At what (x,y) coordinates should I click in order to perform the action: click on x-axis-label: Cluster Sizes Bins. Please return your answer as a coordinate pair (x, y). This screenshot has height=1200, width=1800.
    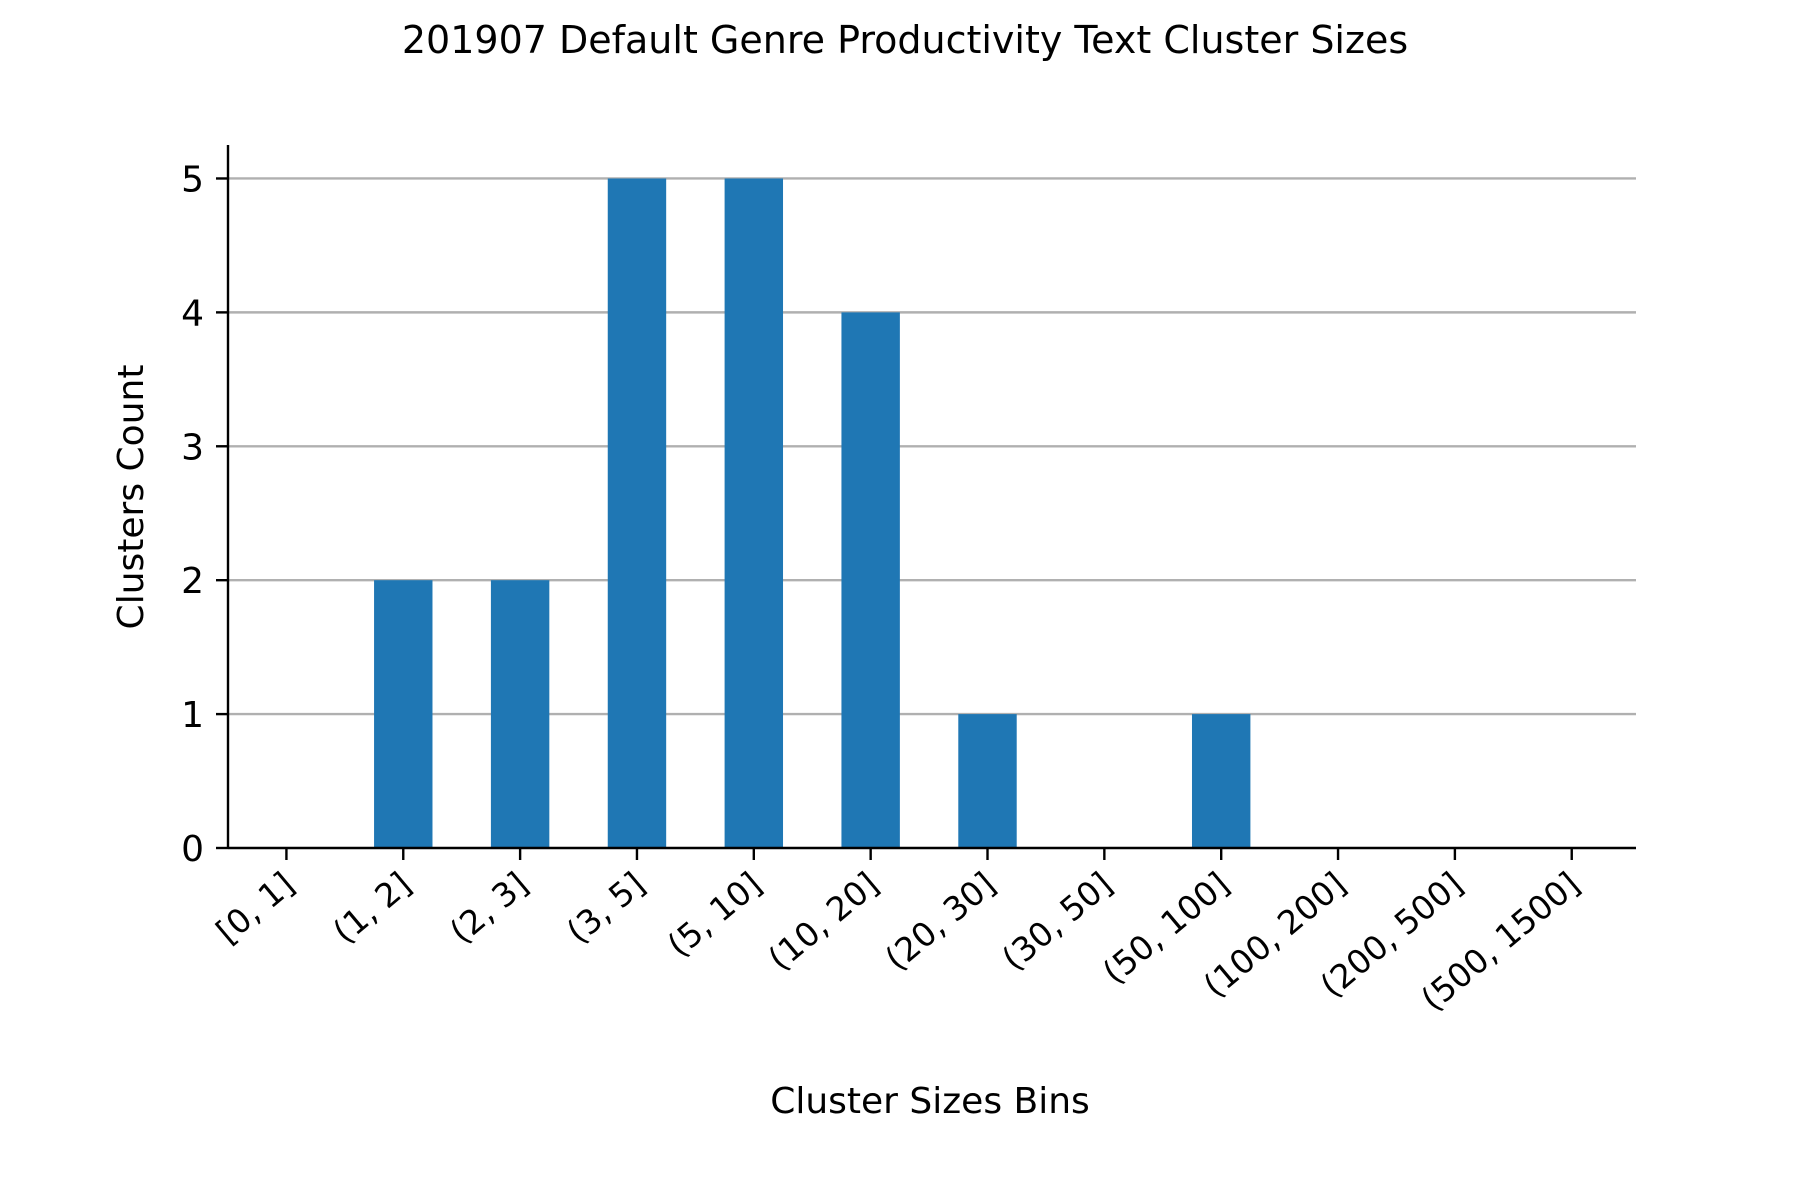
    Looking at the image, I should click on (930, 1101).